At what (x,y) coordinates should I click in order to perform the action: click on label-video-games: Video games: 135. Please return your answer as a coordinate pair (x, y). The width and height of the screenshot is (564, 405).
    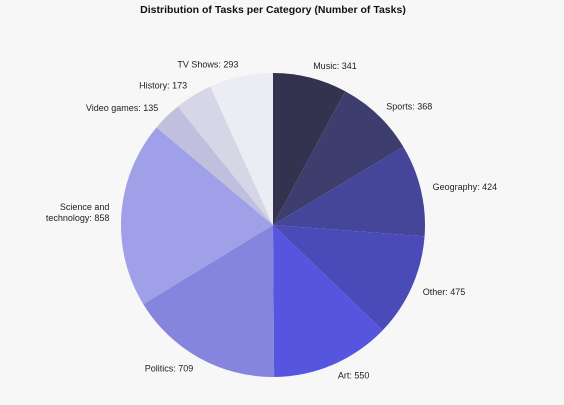
    Looking at the image, I should click on (122, 108).